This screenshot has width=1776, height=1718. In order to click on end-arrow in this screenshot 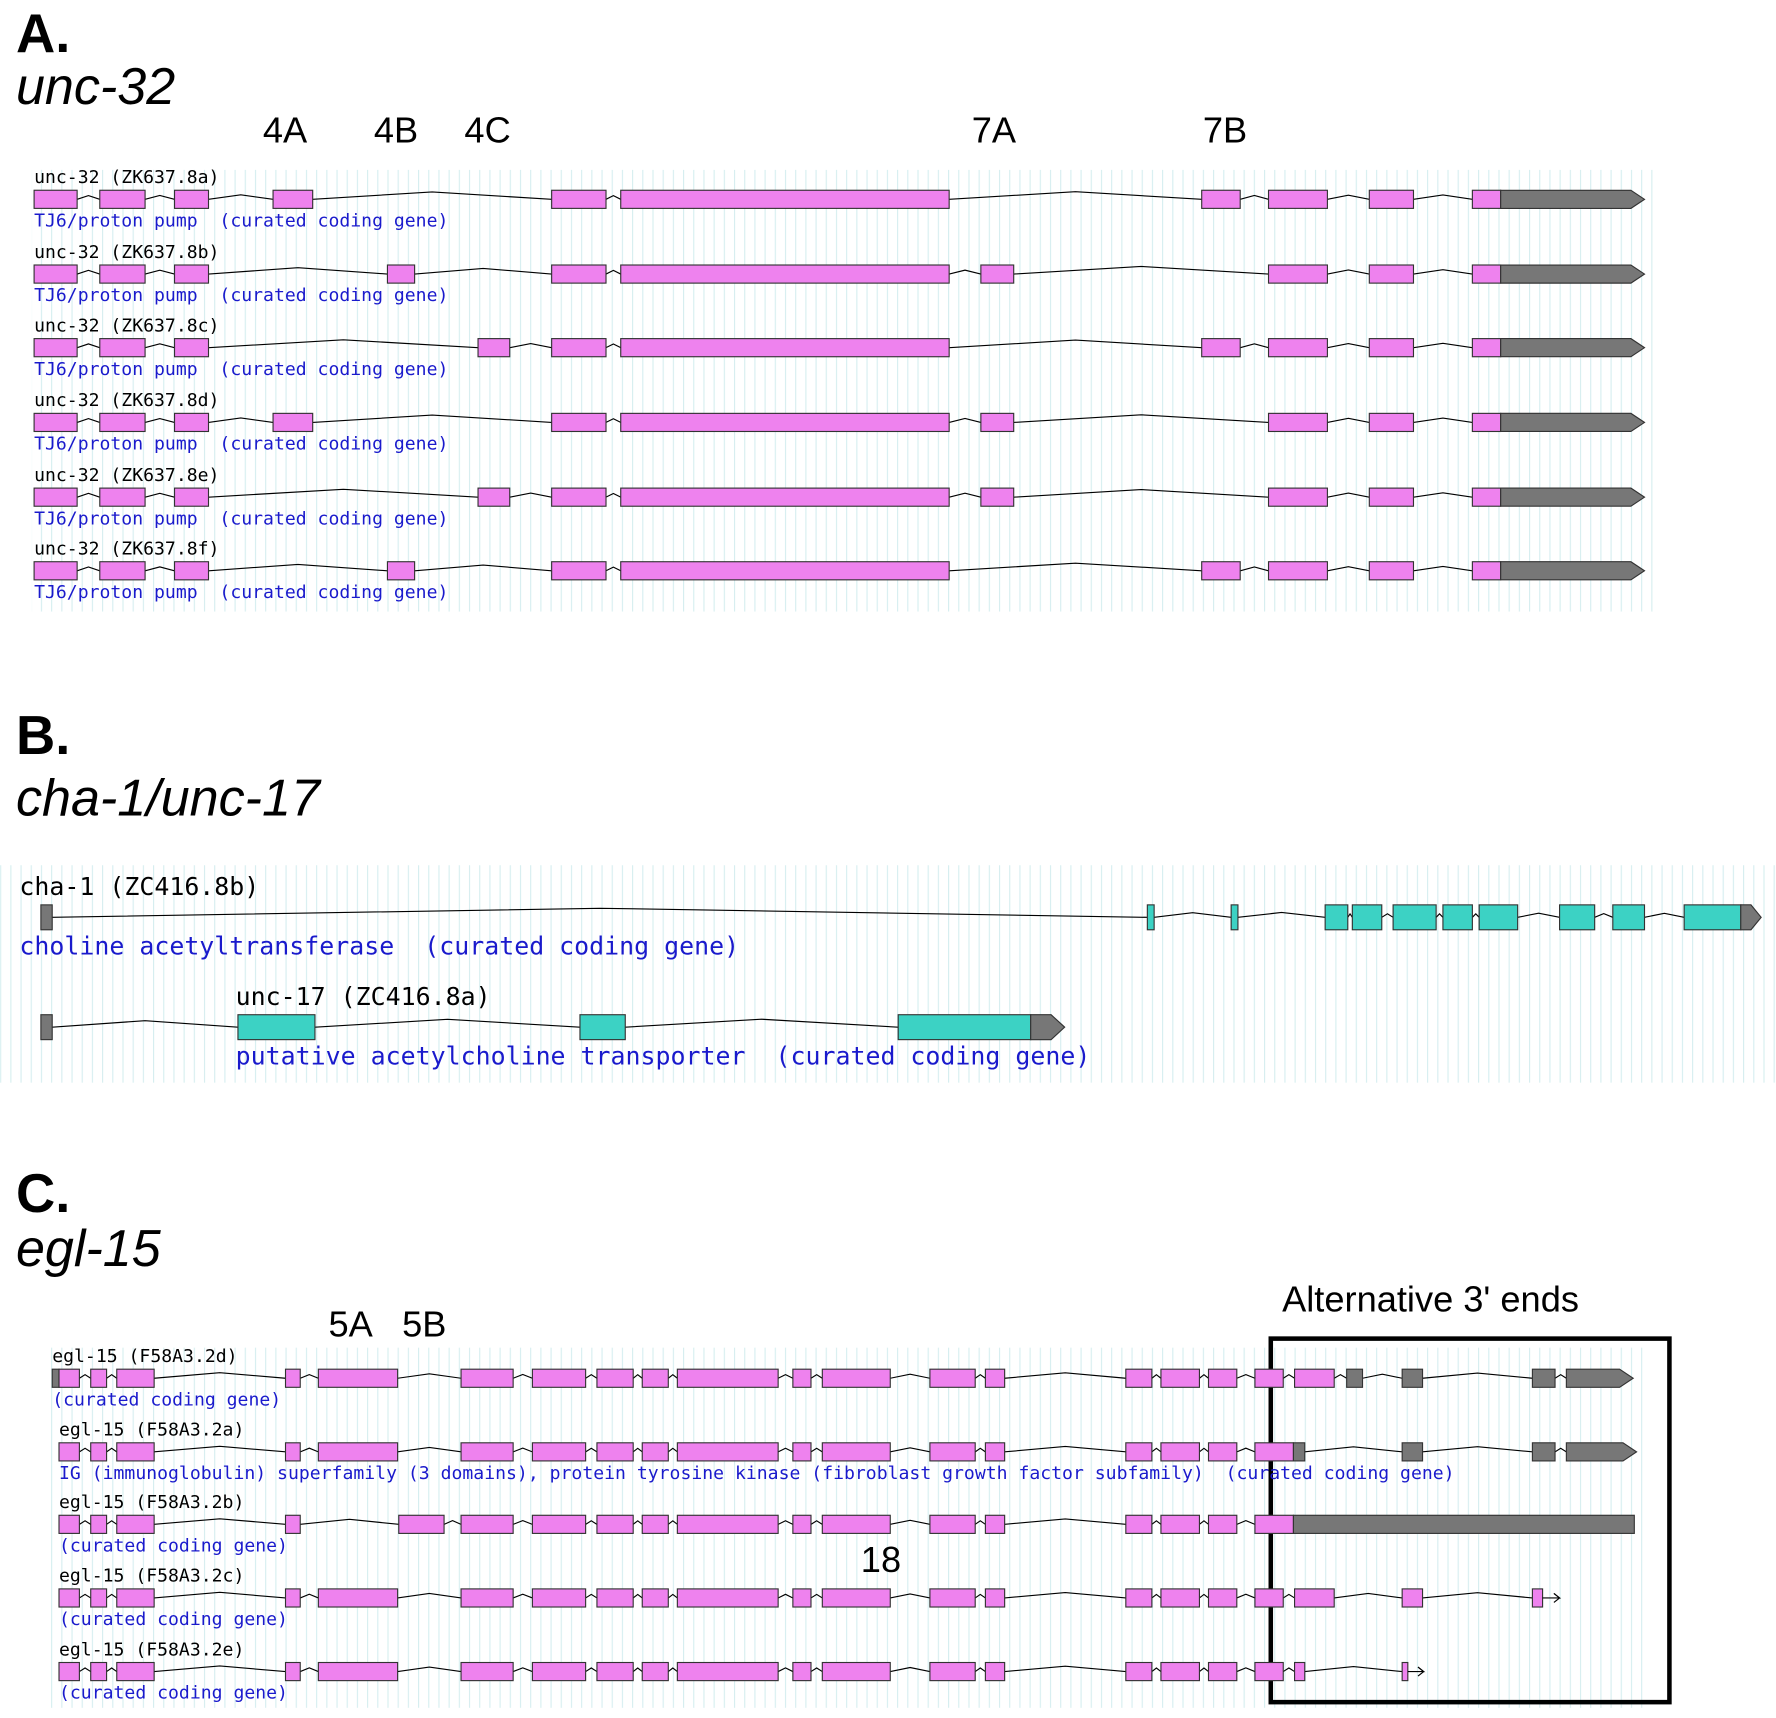, I will do `click(1421, 1671)`.